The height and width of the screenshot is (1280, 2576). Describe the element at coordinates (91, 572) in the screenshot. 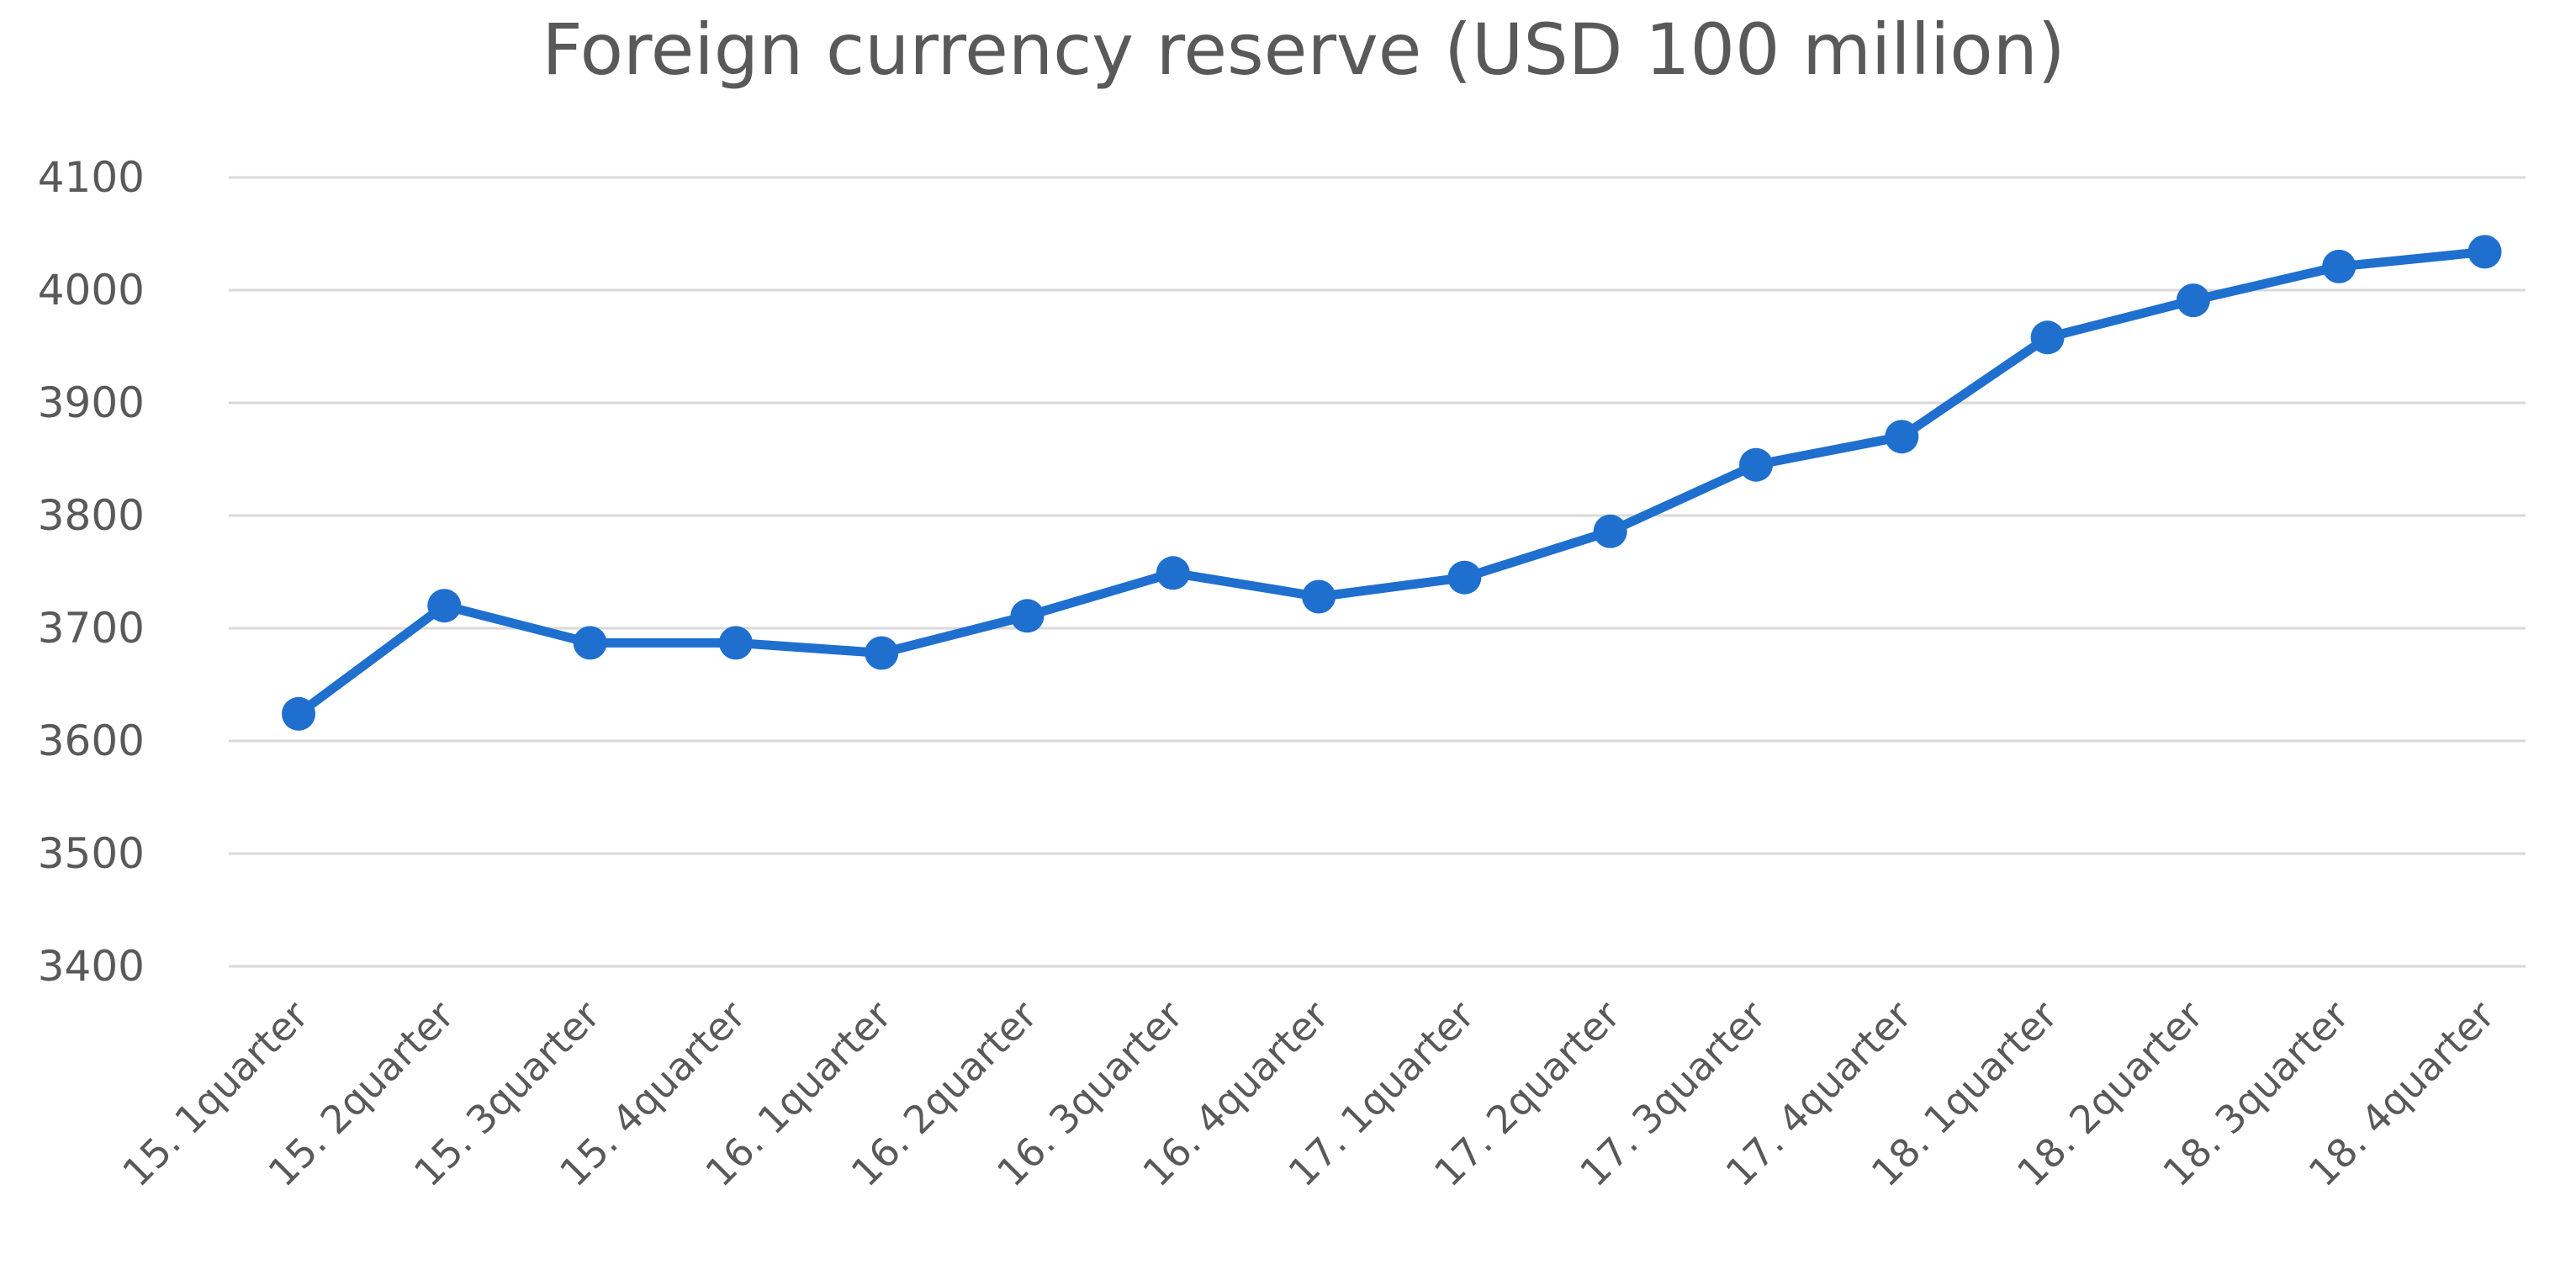

I see `y-axis-ticks: 3400 3500 3600 3700 3800 3900 4000 4100` at that location.